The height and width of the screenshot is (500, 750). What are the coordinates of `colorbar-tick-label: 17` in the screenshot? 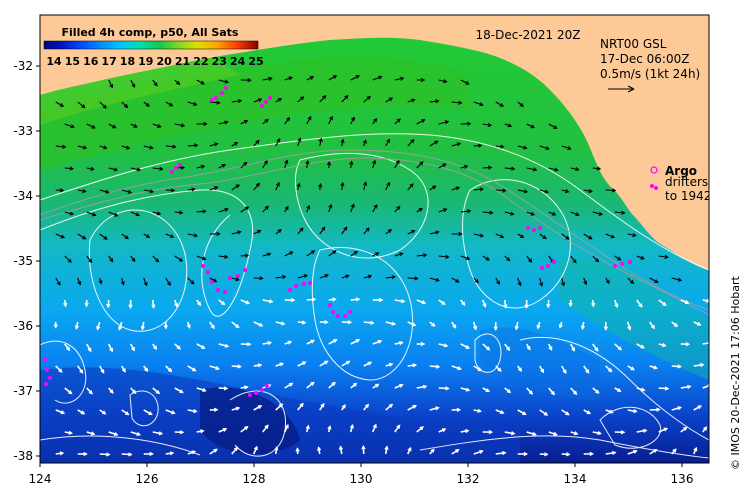 It's located at (108, 61).